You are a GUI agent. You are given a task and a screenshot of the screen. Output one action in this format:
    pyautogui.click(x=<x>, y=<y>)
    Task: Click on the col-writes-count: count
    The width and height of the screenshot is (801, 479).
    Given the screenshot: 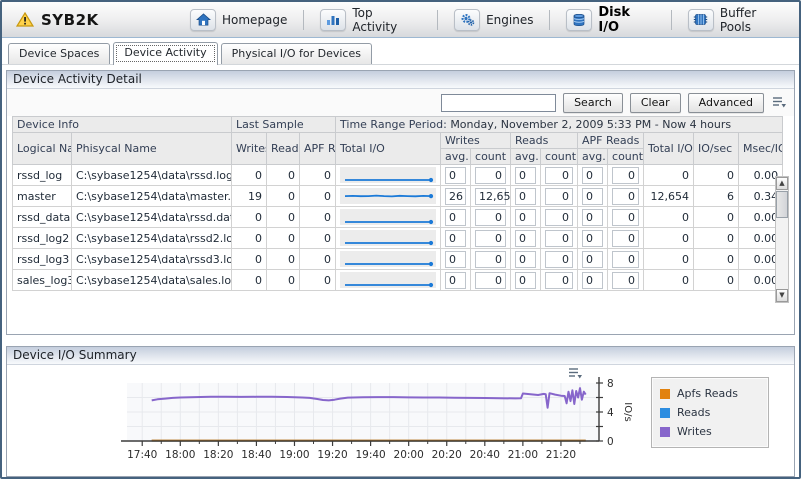 What is the action you would take?
    pyautogui.click(x=491, y=156)
    